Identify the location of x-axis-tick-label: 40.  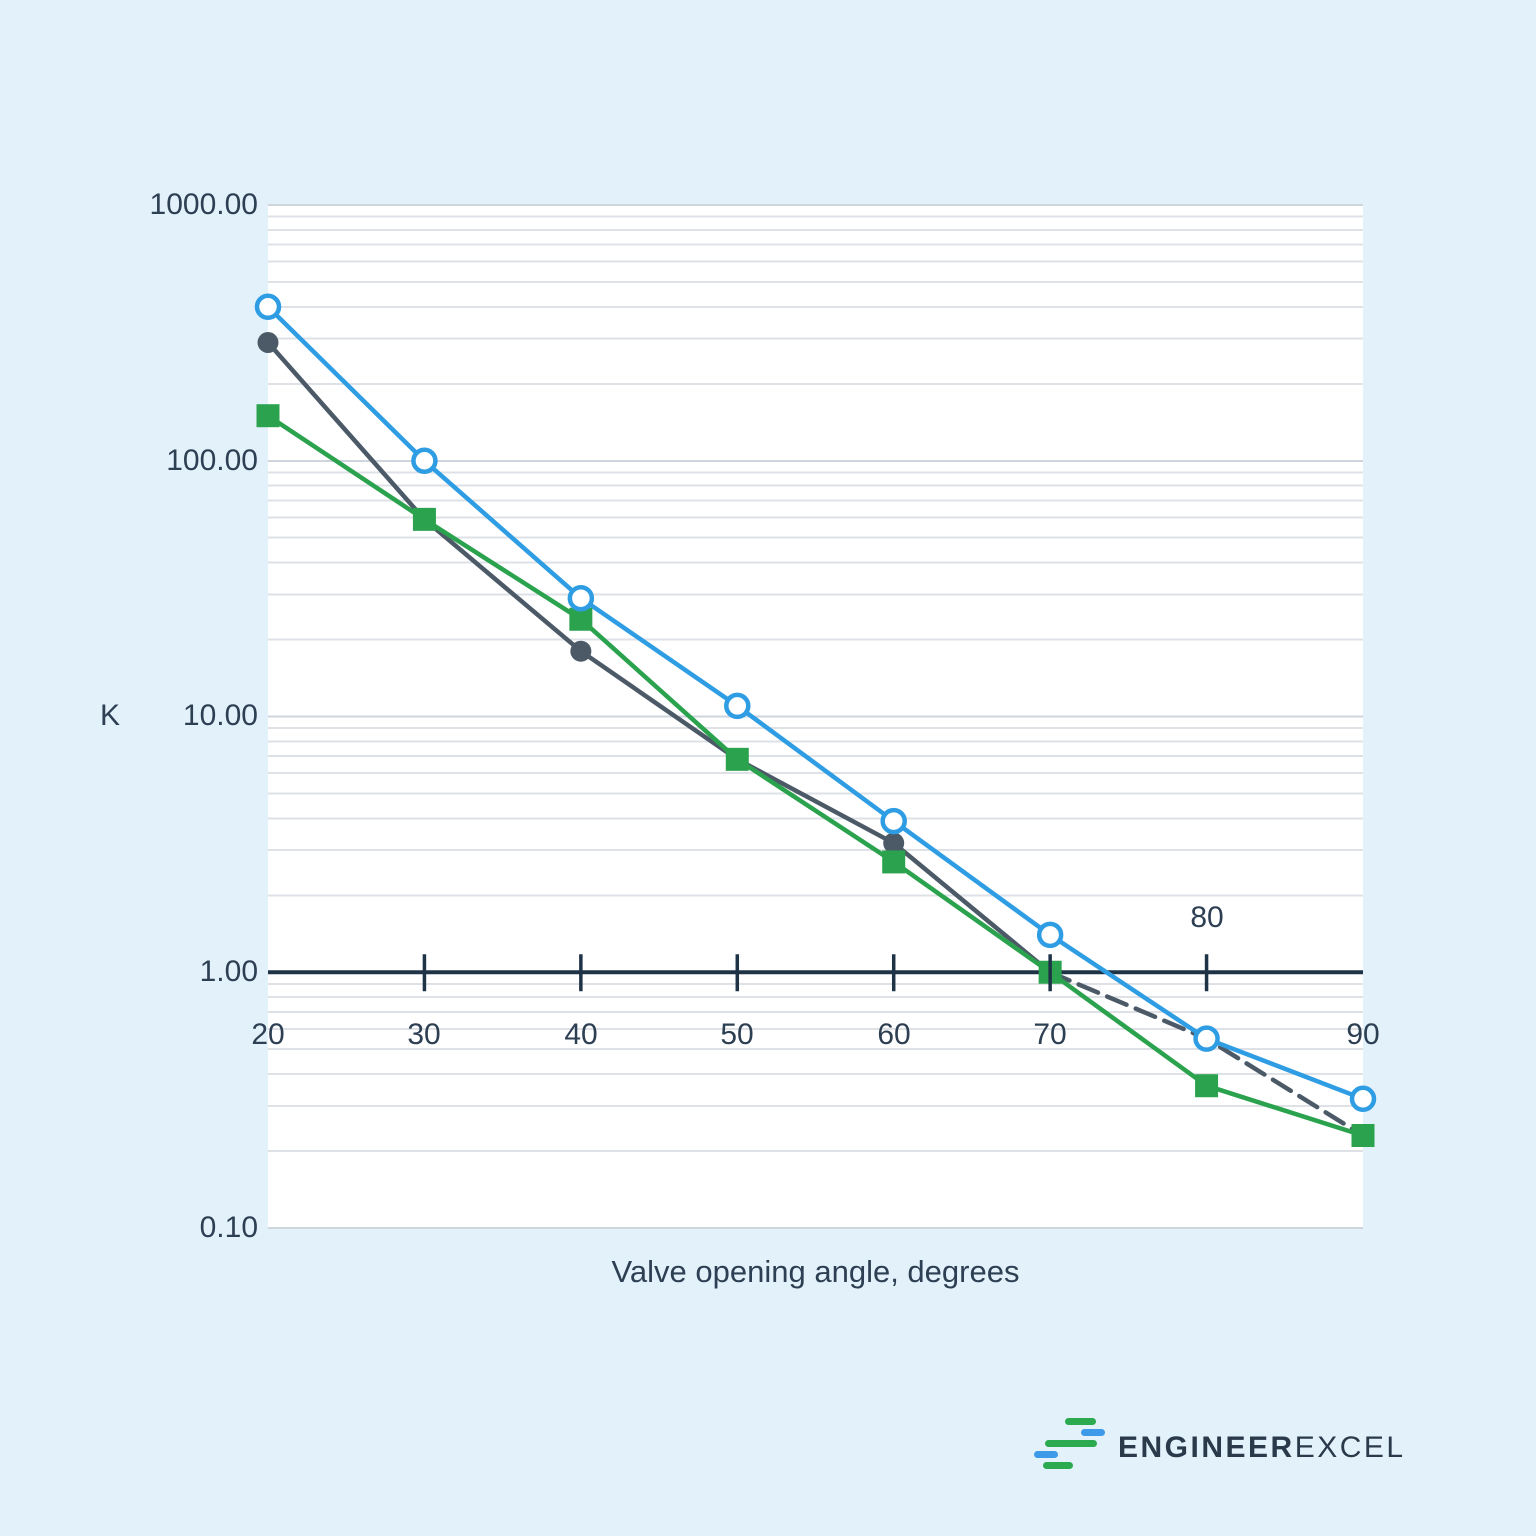
(581, 1034).